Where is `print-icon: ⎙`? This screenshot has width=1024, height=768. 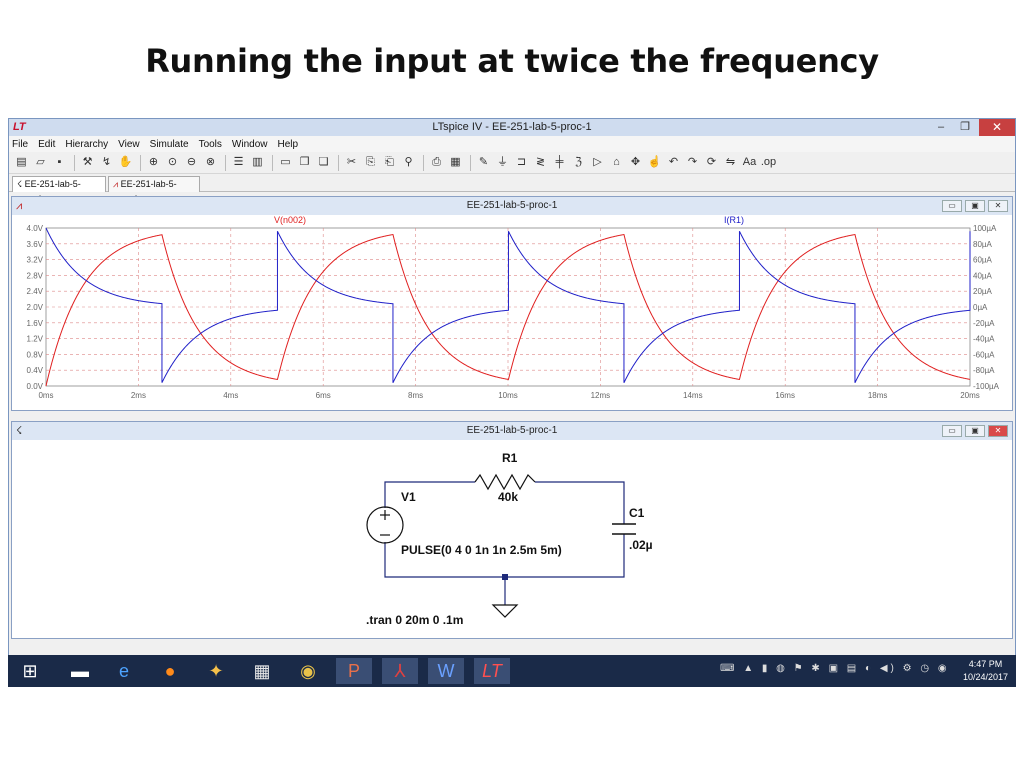
print-icon: ⎙ is located at coordinates (436, 162).